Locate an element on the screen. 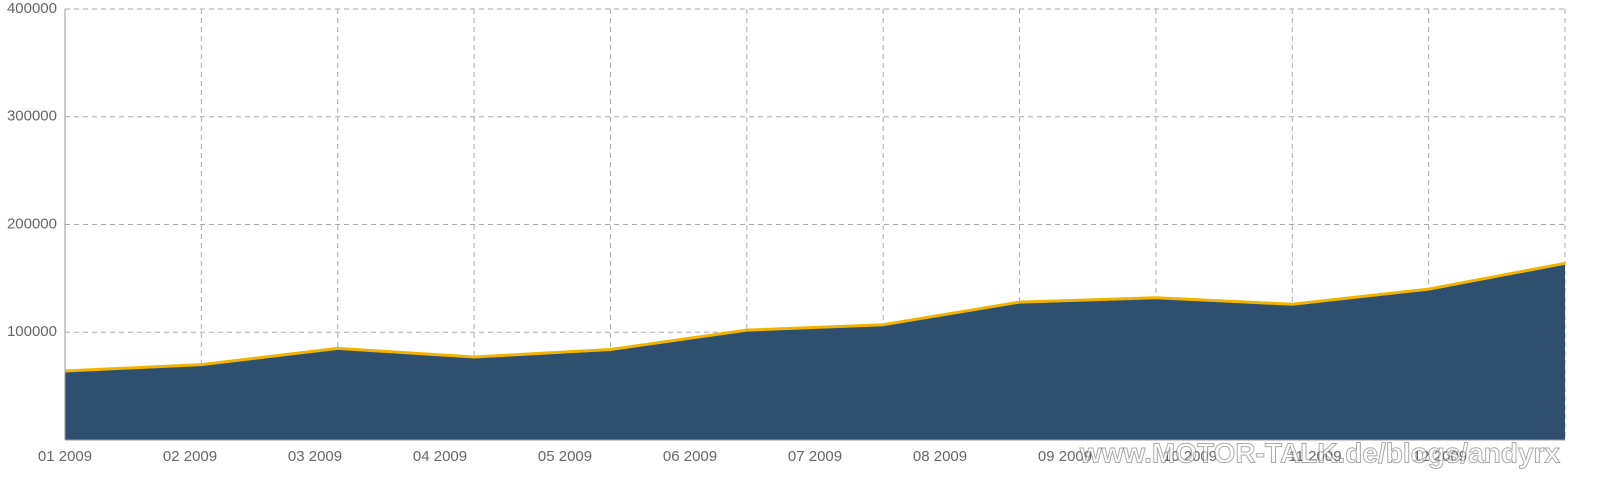 Image resolution: width=1600 pixels, height=480 pixels. x-tick-label: 04 2009 is located at coordinates (440, 456).